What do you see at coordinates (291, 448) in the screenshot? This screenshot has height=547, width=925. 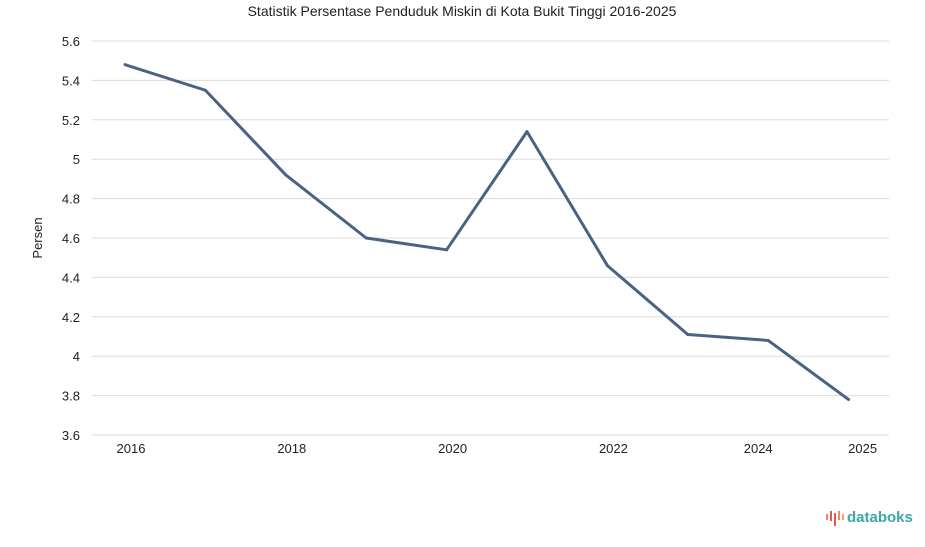 I see `x-tick-label: 2018` at bounding box center [291, 448].